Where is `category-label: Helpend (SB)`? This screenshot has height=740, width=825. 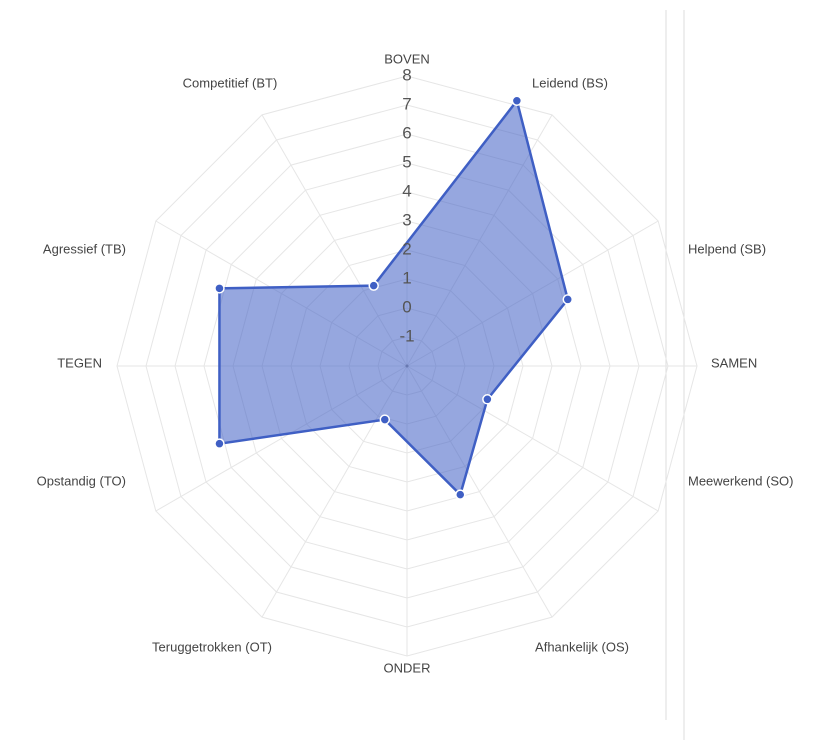 category-label: Helpend (SB) is located at coordinates (727, 248).